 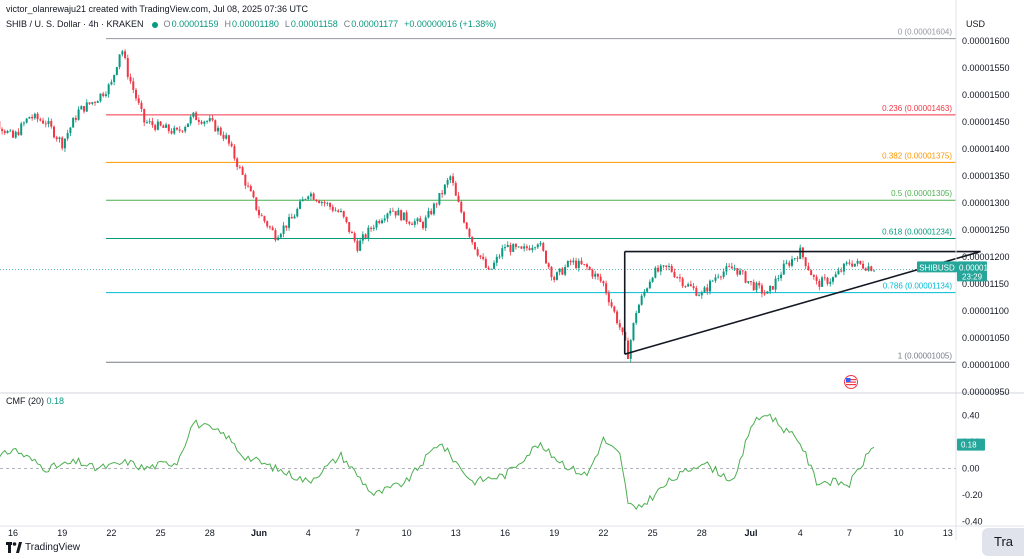 What do you see at coordinates (347, 24) in the screenshot?
I see `close-label: C` at bounding box center [347, 24].